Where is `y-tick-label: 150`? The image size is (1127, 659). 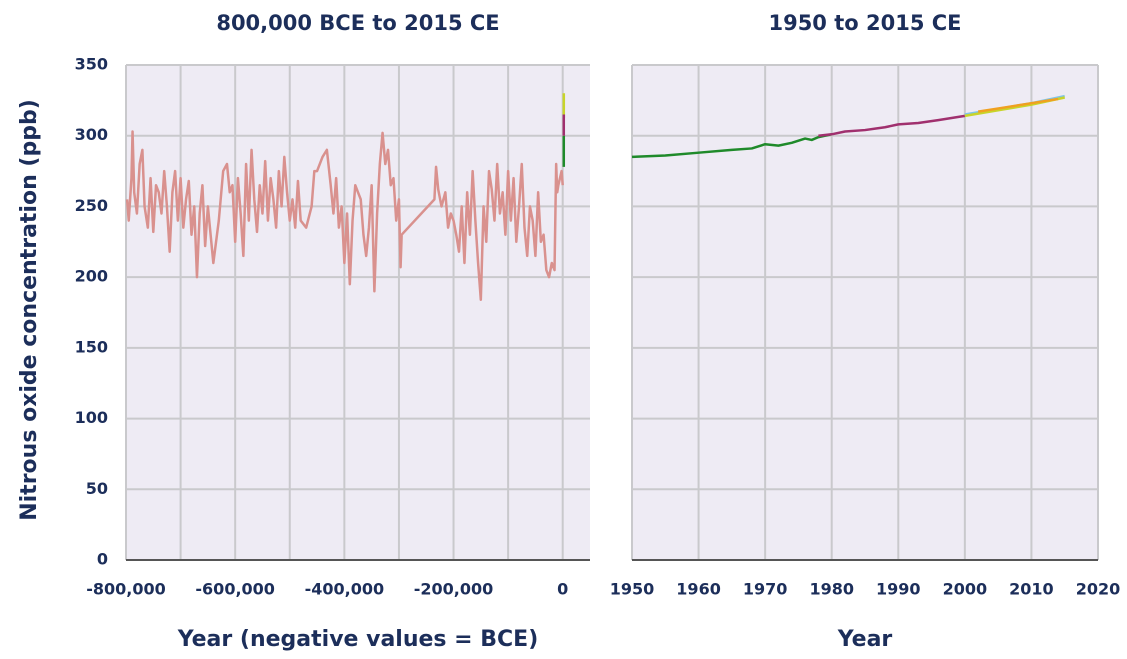 y-tick-label: 150 is located at coordinates (91, 346).